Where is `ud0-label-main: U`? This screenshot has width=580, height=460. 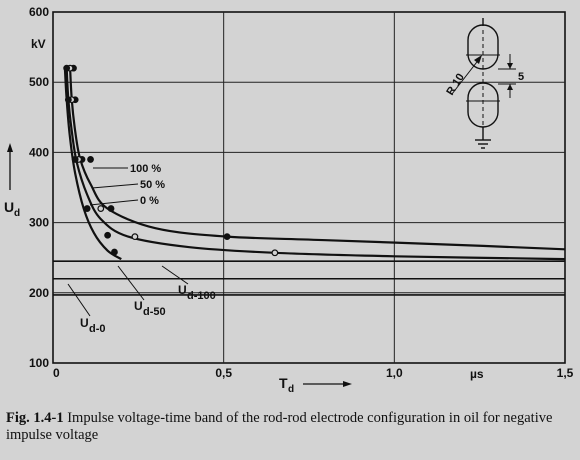
ud0-label-main: U is located at coordinates (84, 323).